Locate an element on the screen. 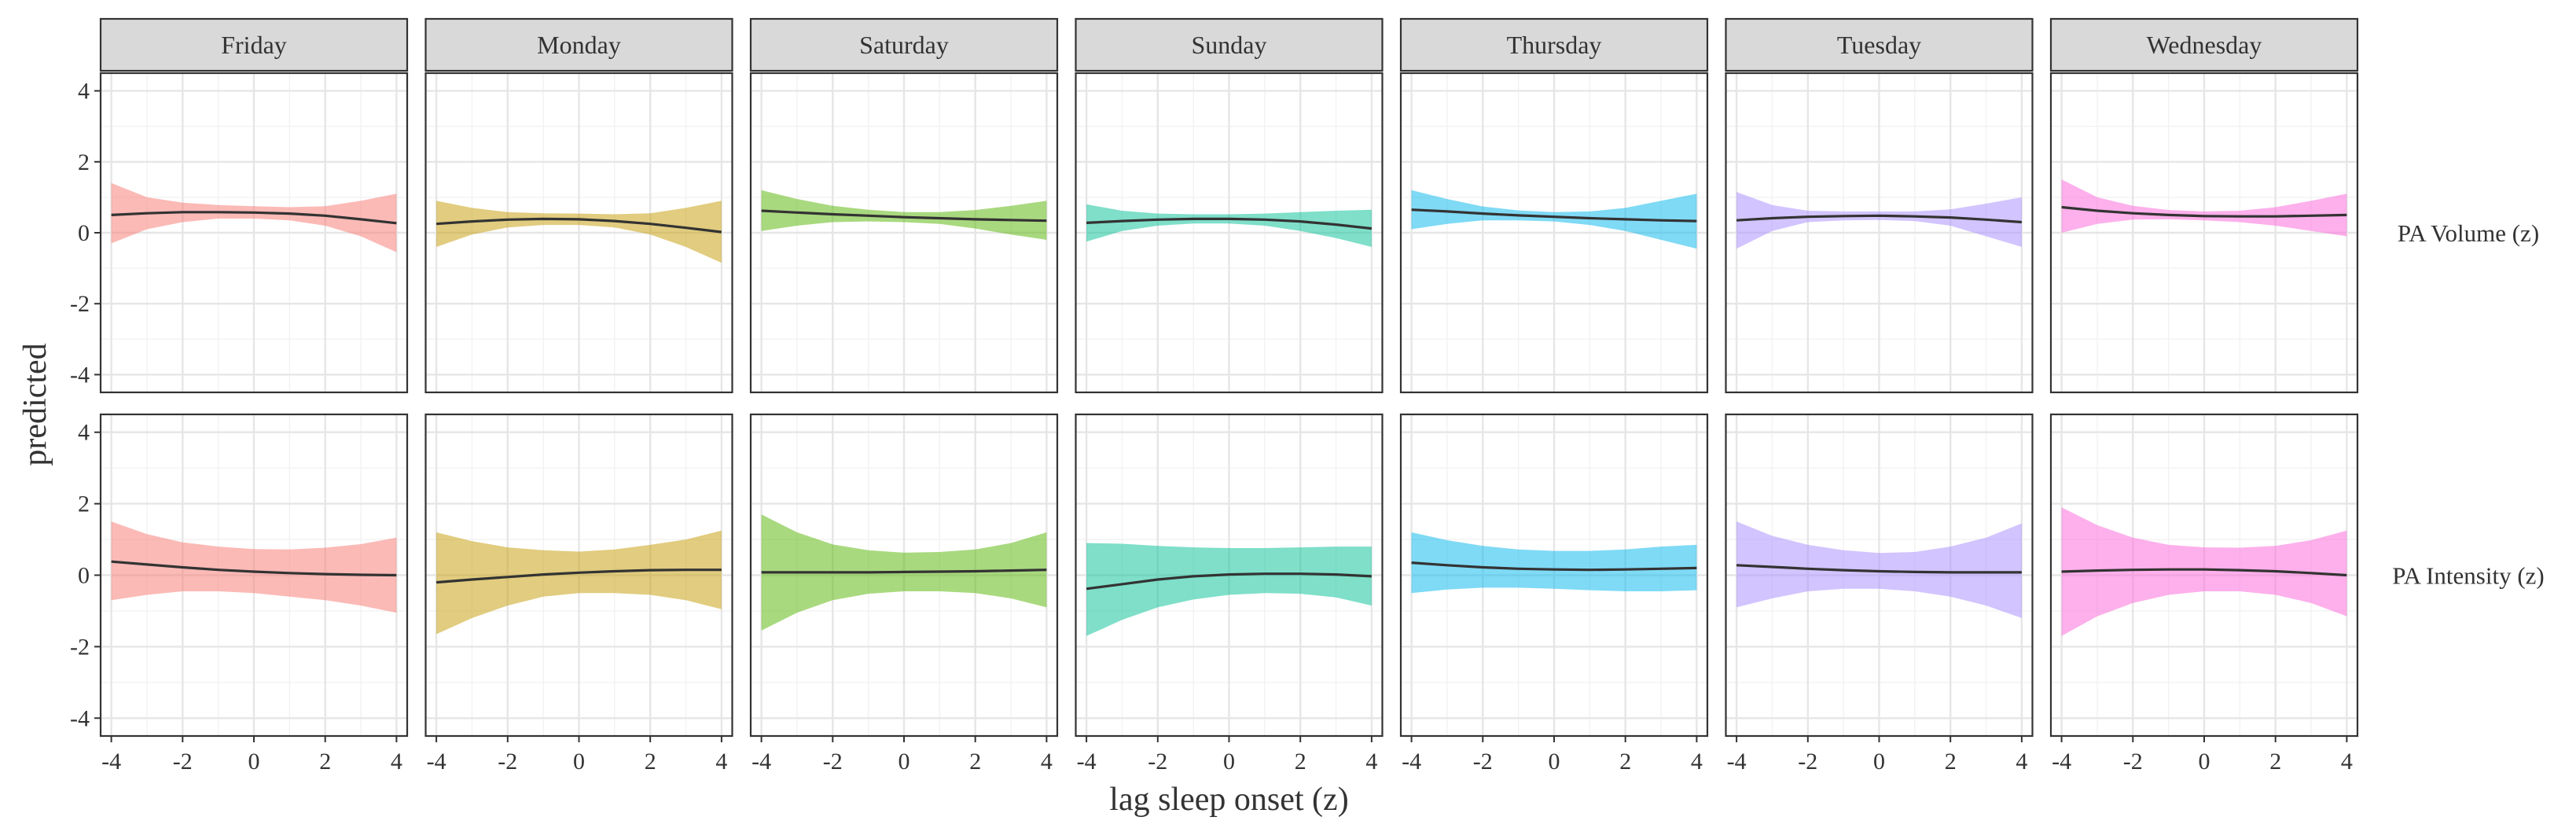 The image size is (2576, 839). ci-ribbon-tuesday-pa-intensity-z is located at coordinates (1879, 569).